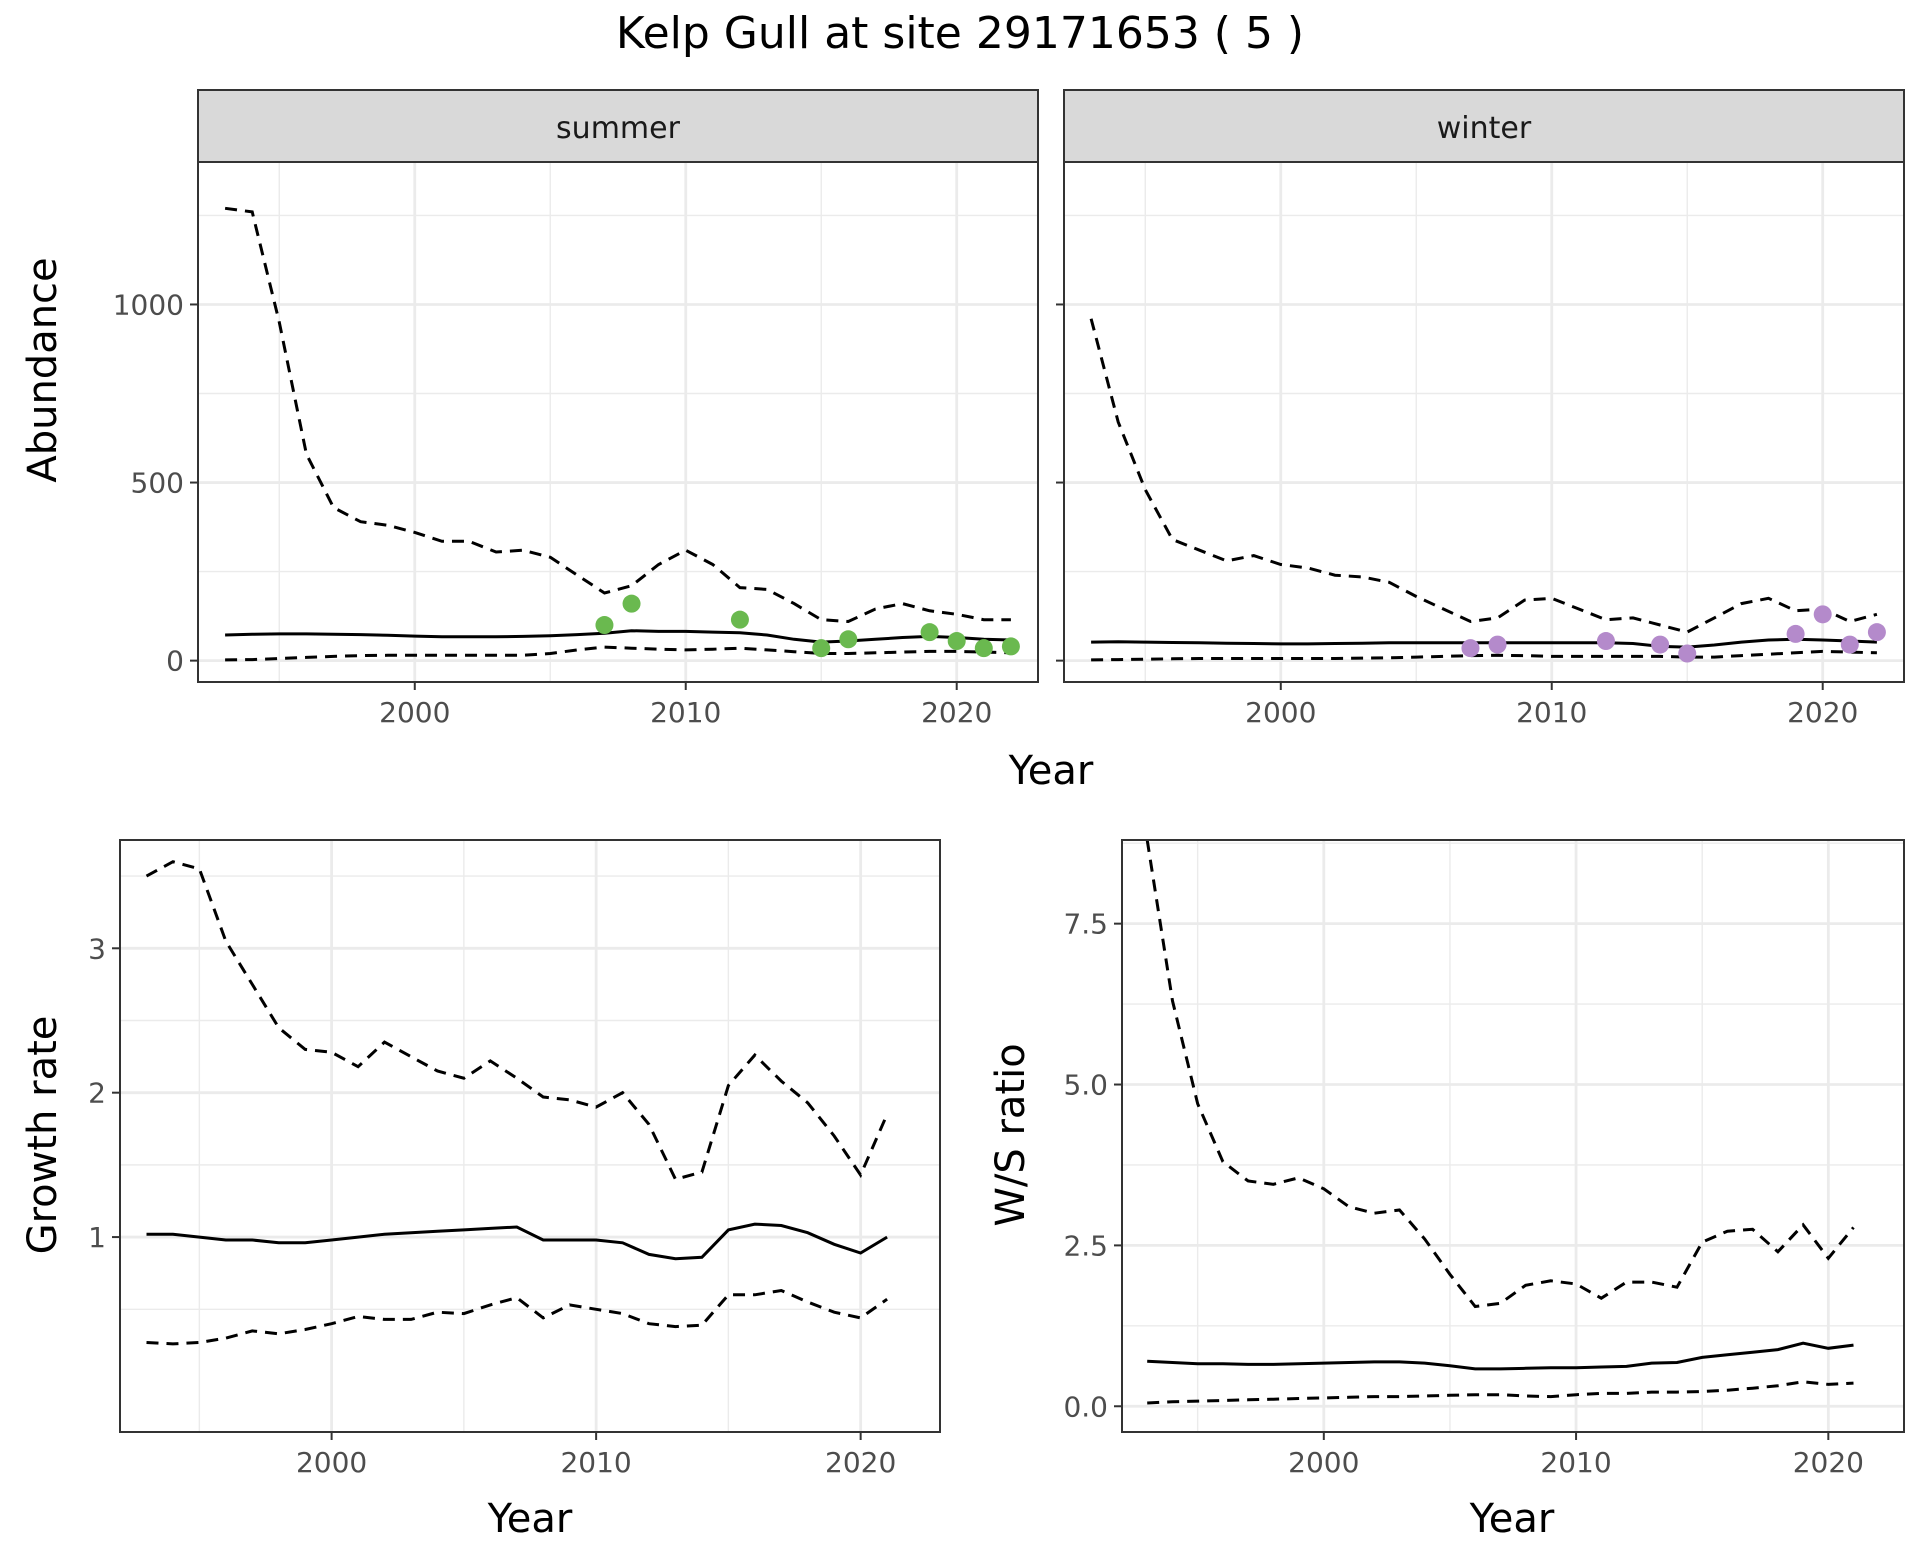  I want to click on summer-ylabel: Abundance, so click(43, 369).